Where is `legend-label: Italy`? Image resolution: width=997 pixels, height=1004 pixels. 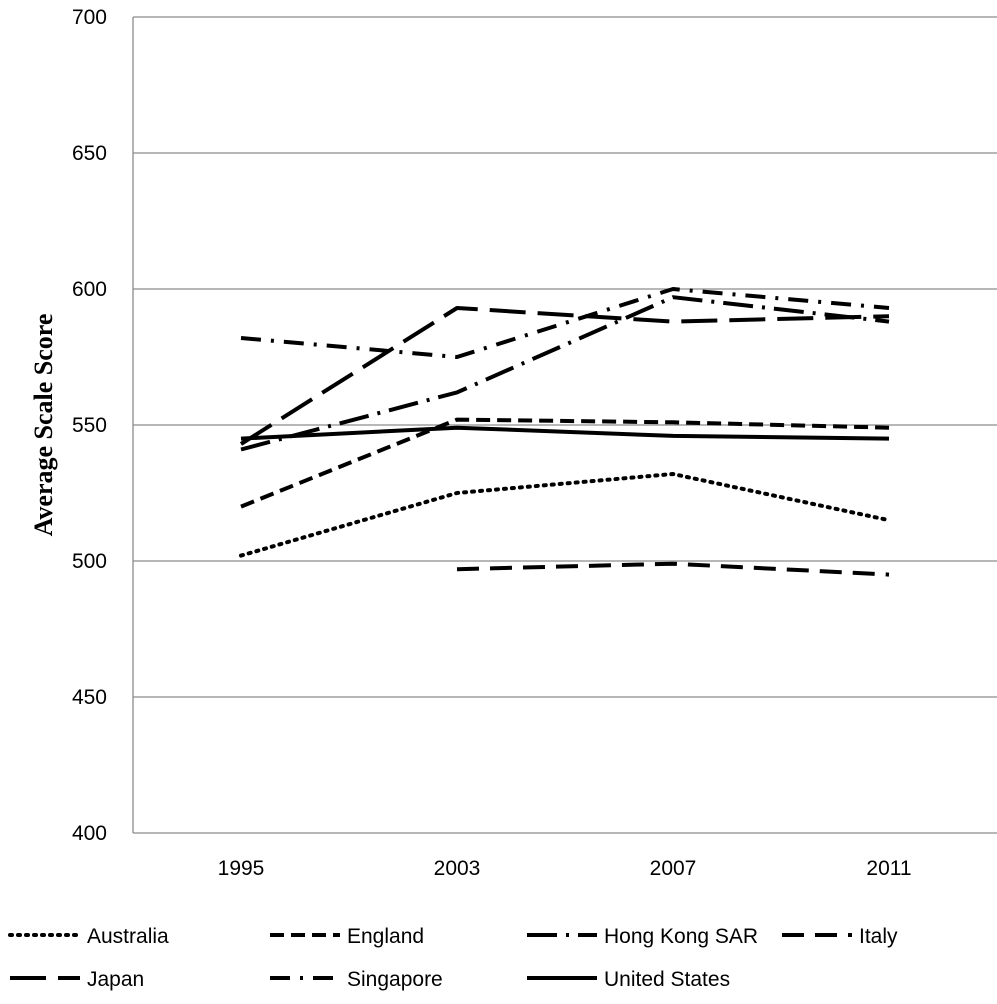 legend-label: Italy is located at coordinates (878, 936).